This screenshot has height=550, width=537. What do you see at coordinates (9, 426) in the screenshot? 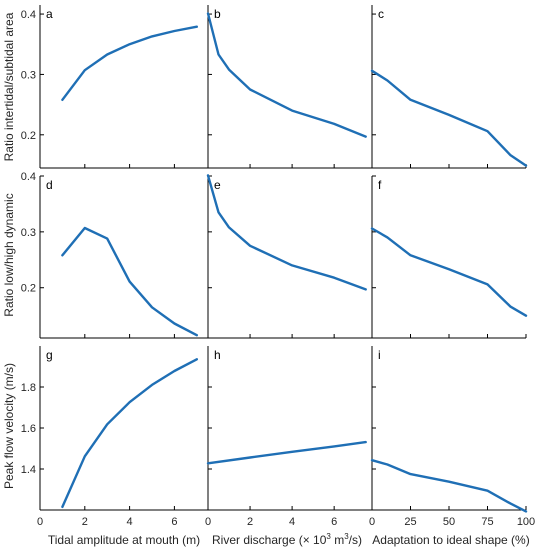
I see `y-axis-title-row3: Peak flow velocity (m/s)` at bounding box center [9, 426].